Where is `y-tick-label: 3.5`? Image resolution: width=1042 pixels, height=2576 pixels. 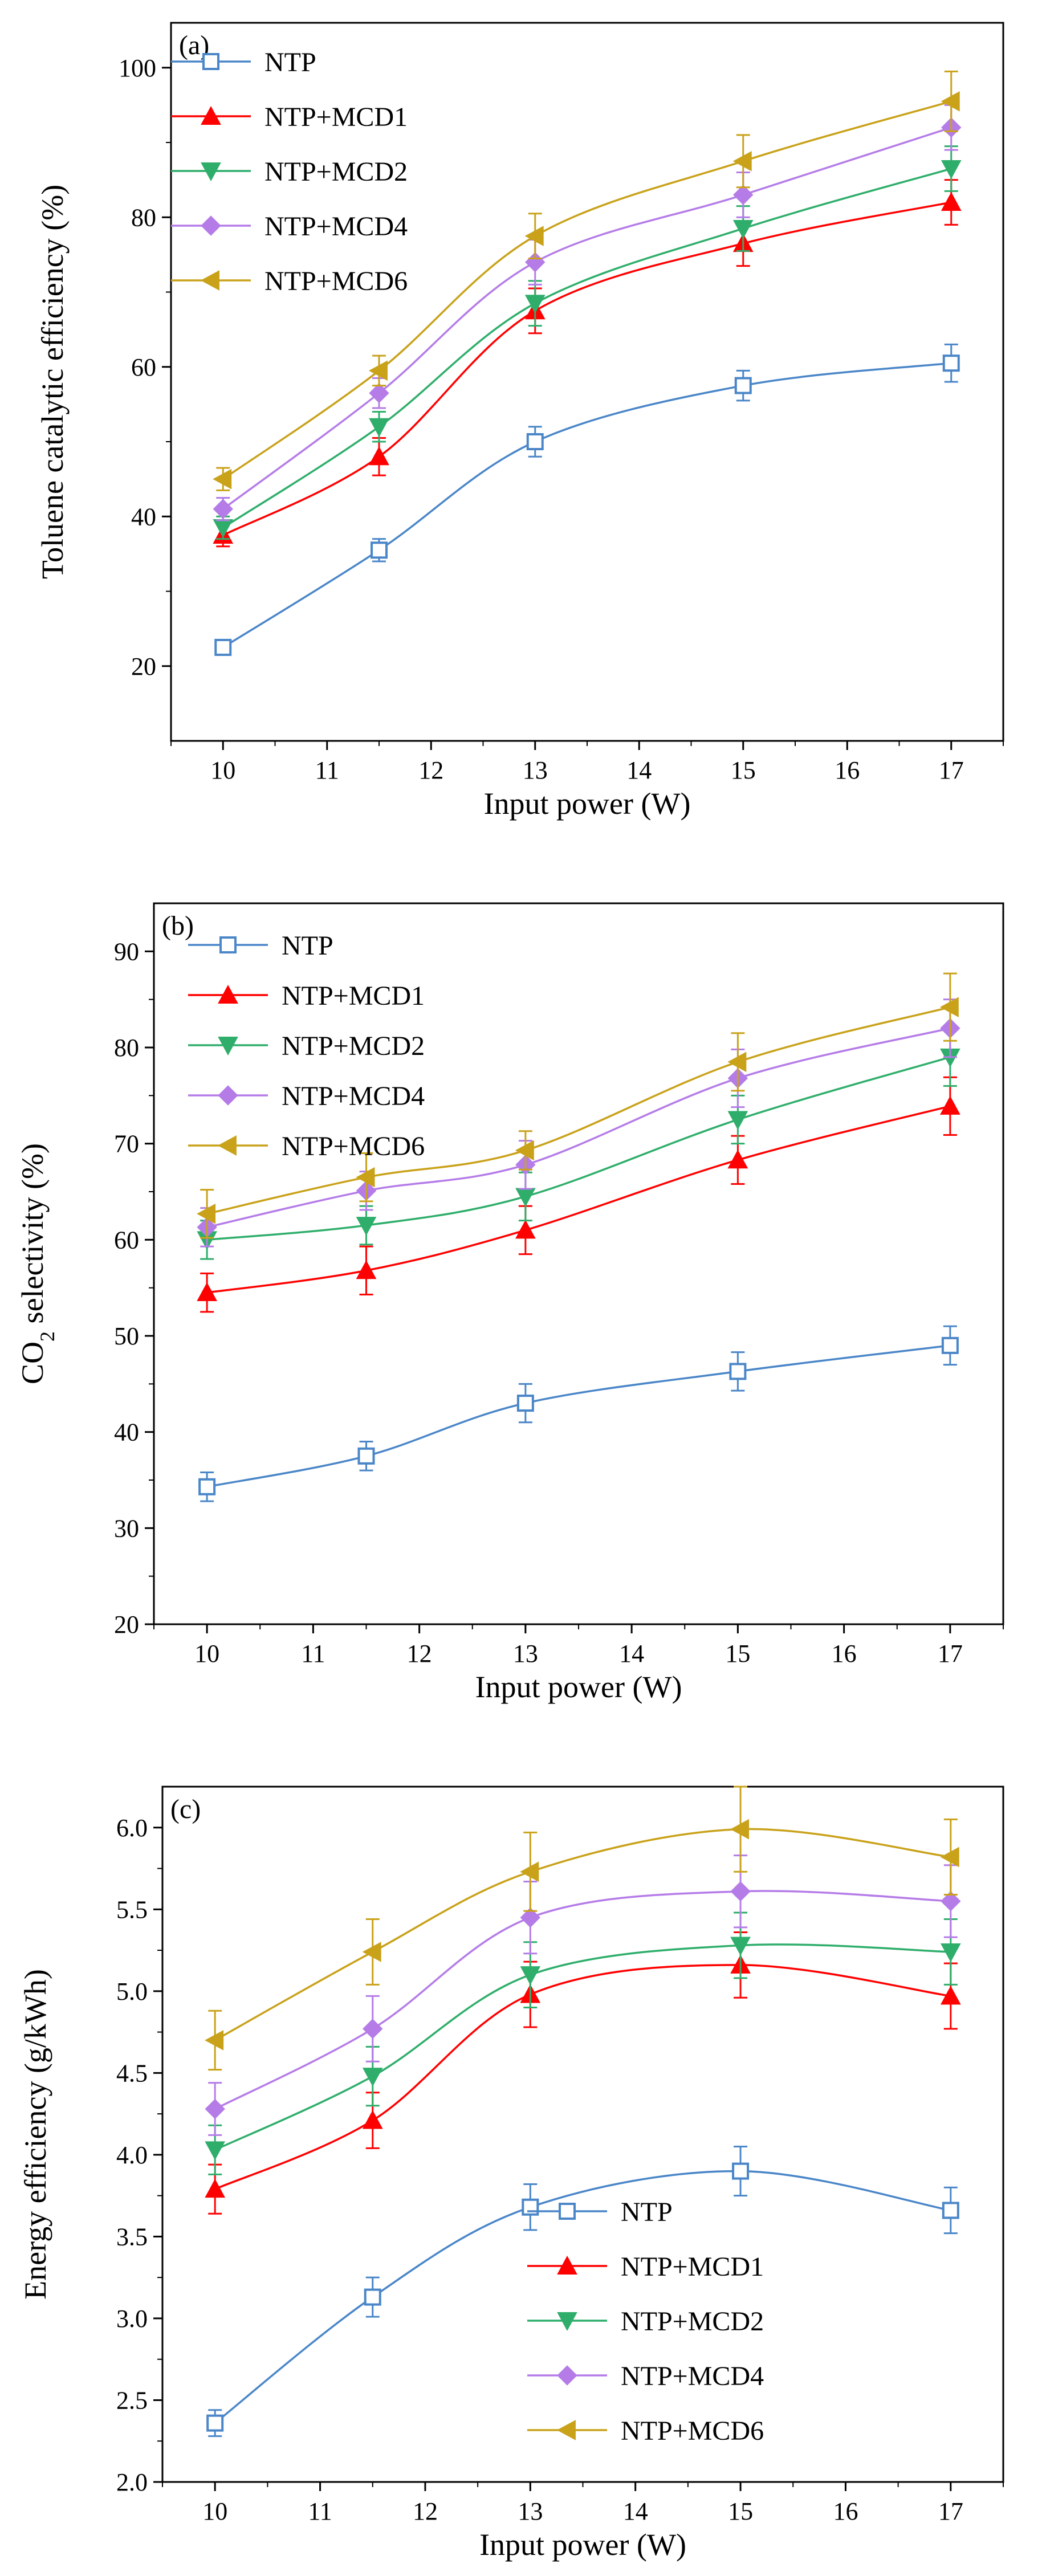
y-tick-label: 3.5 is located at coordinates (132, 2237).